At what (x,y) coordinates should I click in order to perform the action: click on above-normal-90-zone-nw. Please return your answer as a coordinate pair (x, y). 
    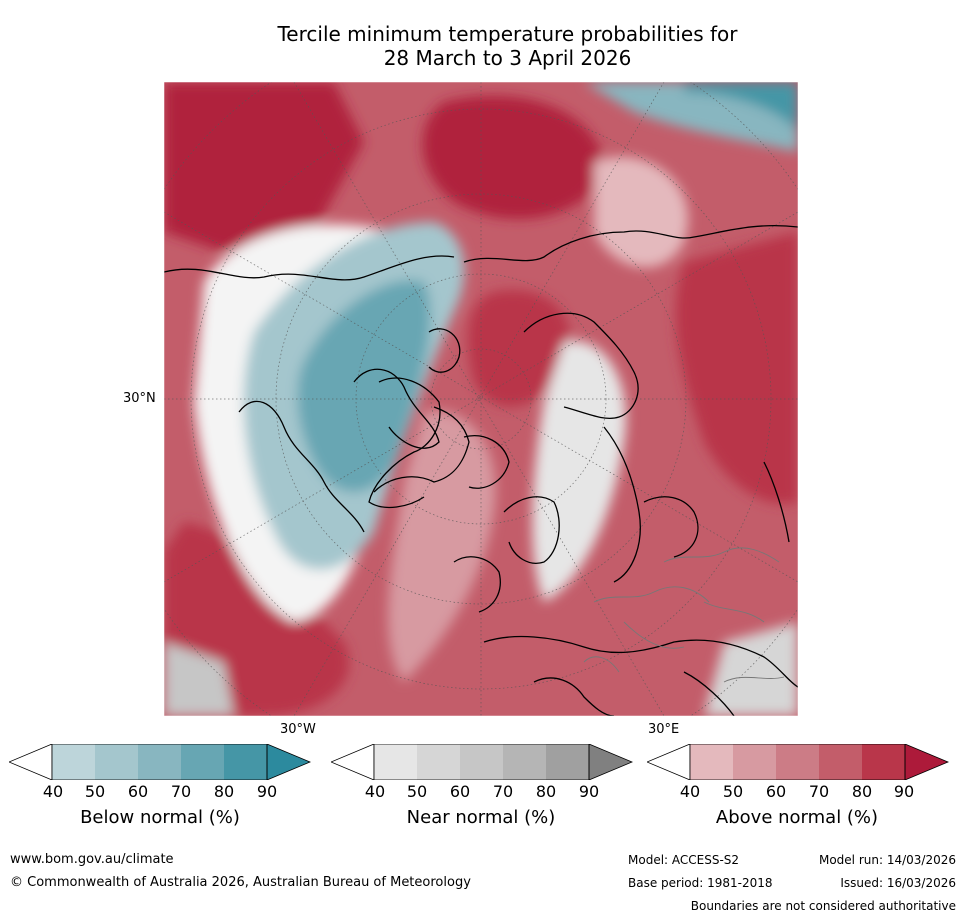
    Looking at the image, I should click on (264, 167).